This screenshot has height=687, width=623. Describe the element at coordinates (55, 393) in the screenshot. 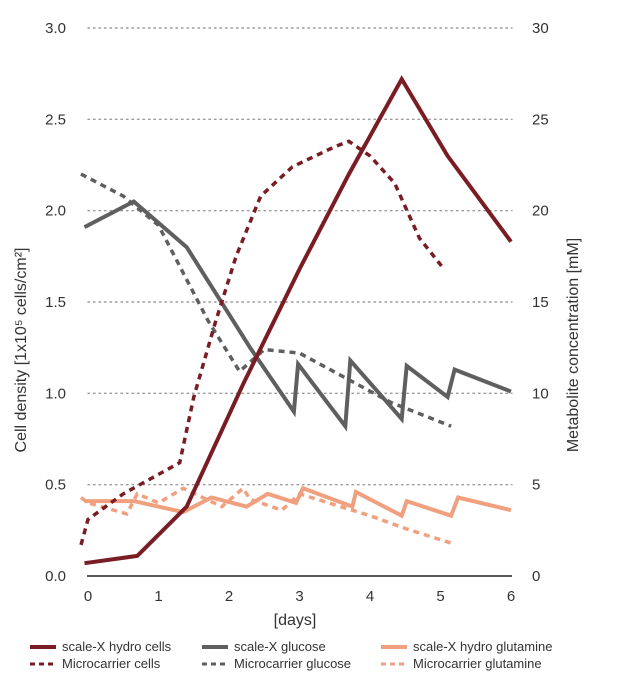

I see `y-left-tick-label: 1.0` at that location.